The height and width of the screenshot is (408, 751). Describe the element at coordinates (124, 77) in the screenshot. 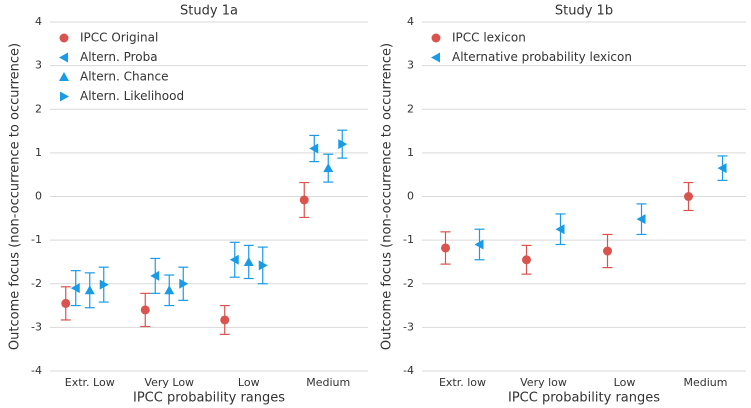

I see `legend-text: Altern. Chance` at that location.